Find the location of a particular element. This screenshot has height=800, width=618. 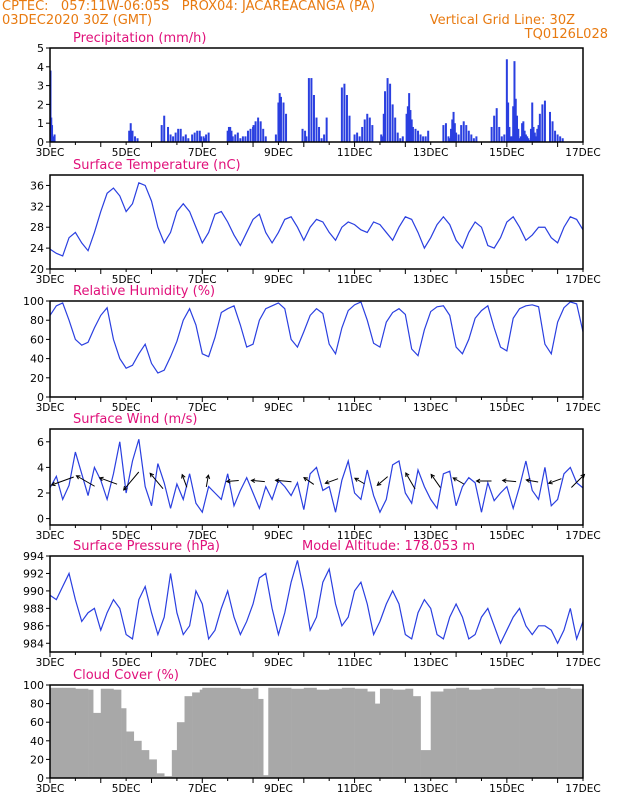

y-tick-label: 984 is located at coordinates (33, 643).